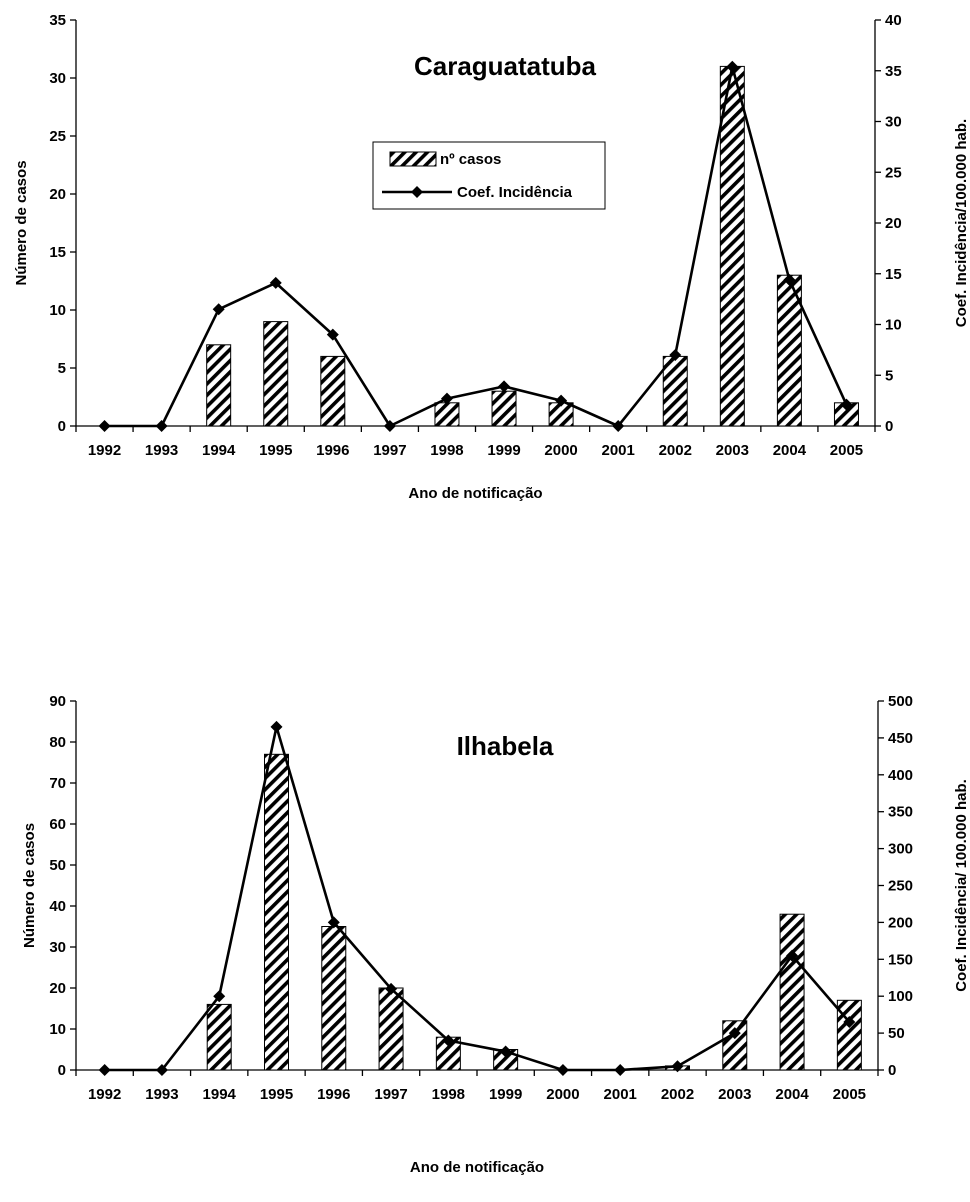 The width and height of the screenshot is (970, 1202). I want to click on legend-line-marker, so click(417, 192).